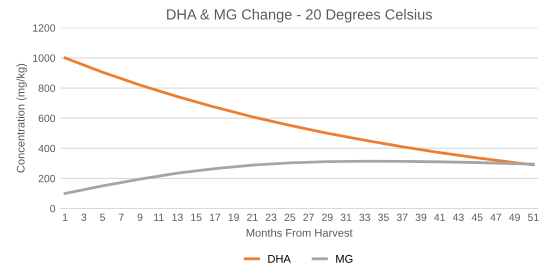 Image resolution: width=549 pixels, height=278 pixels. I want to click on x-tick-label: 43, so click(458, 218).